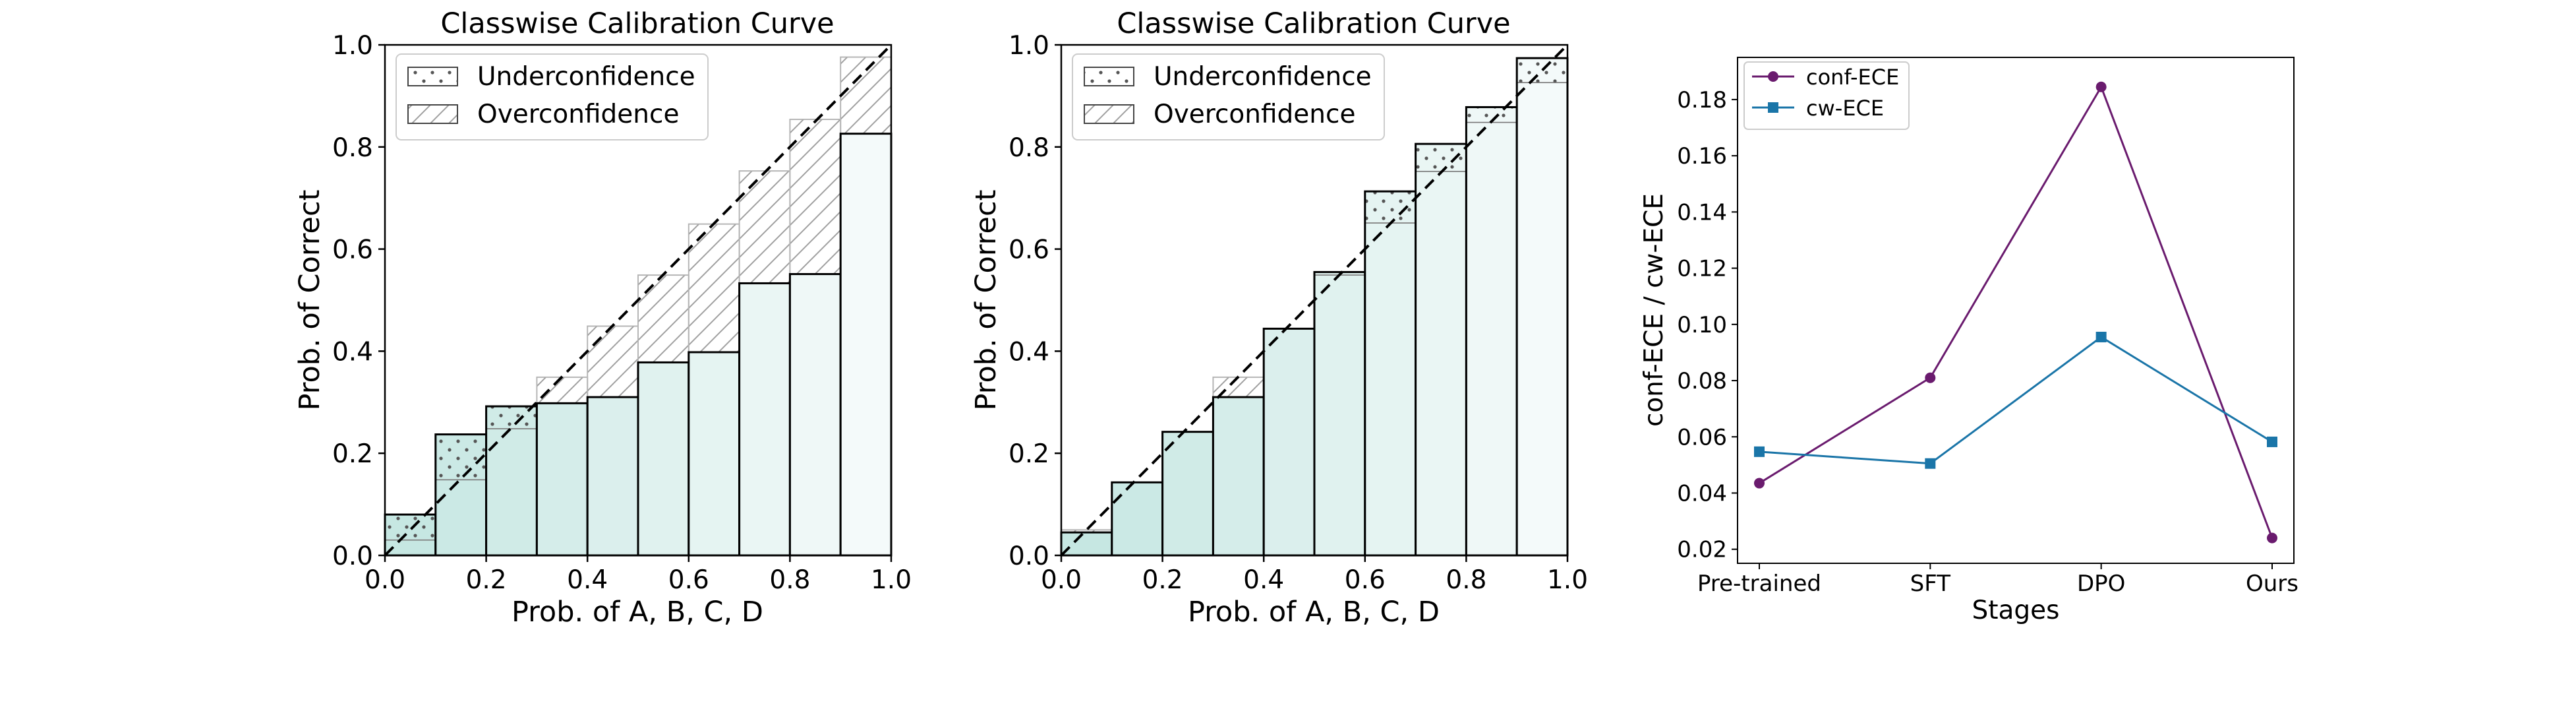 Image resolution: width=2576 pixels, height=715 pixels. Describe the element at coordinates (1930, 584) in the screenshot. I see `x-tick-label: SFT` at that location.